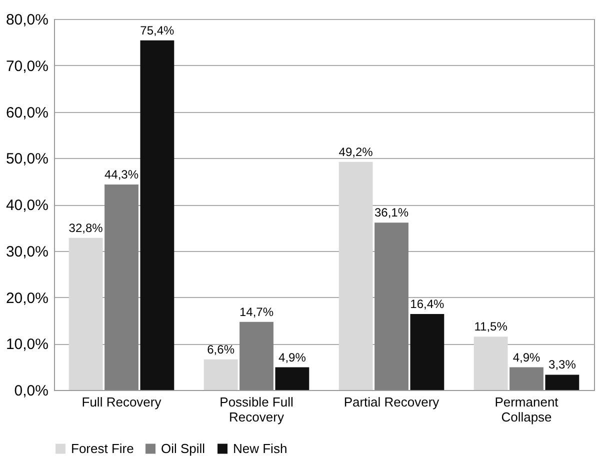 The height and width of the screenshot is (461, 609). I want to click on legend-label: Oil Spill, so click(183, 448).